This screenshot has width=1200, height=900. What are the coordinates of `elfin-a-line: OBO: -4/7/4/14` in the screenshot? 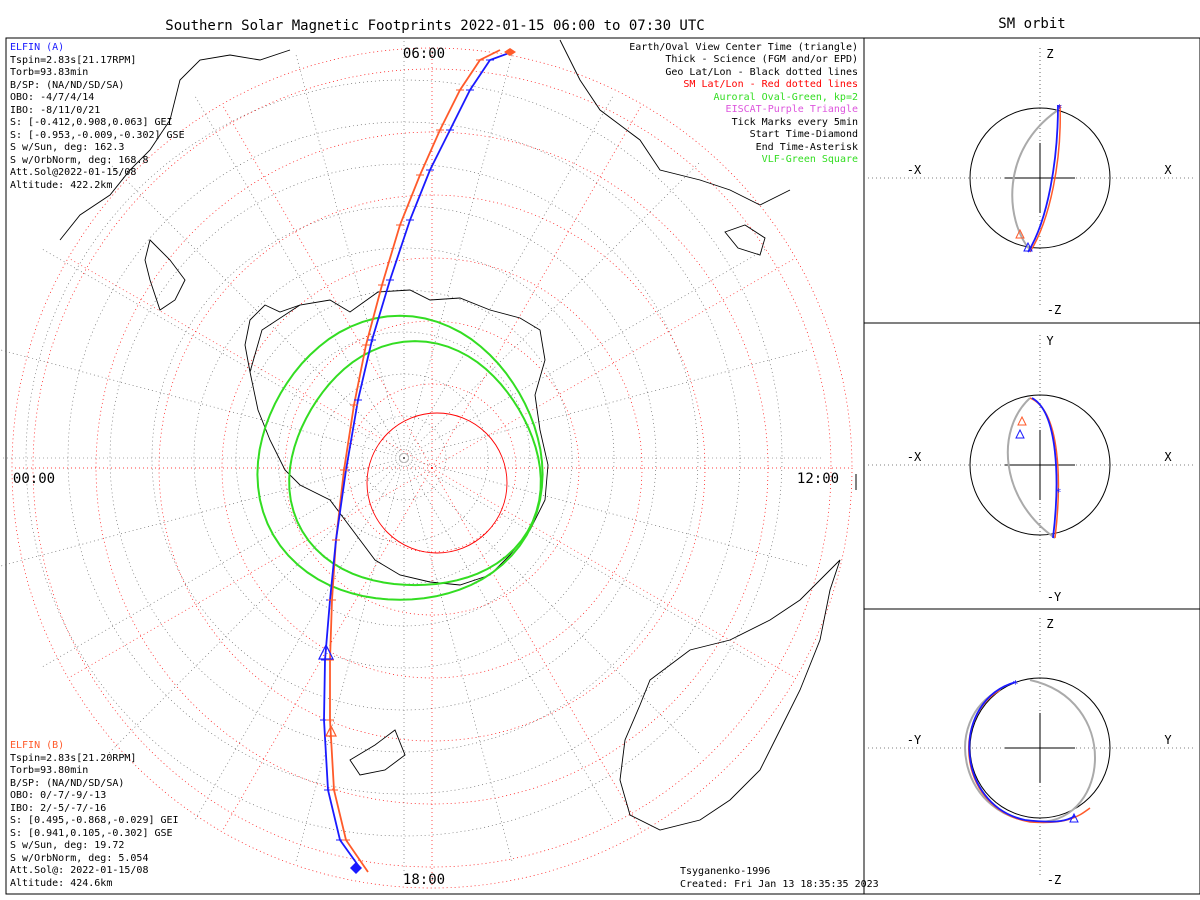 It's located at (52, 97).